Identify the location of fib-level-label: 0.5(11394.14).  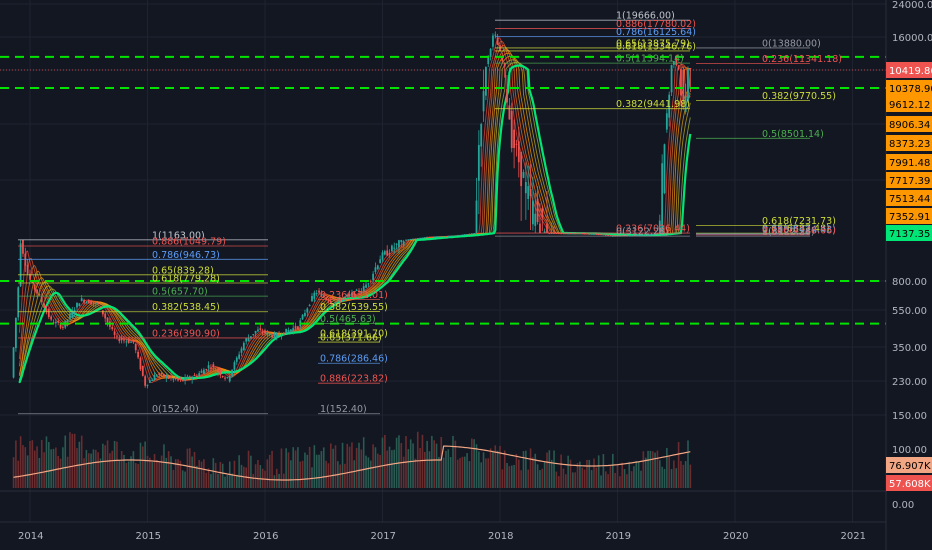
(650, 59).